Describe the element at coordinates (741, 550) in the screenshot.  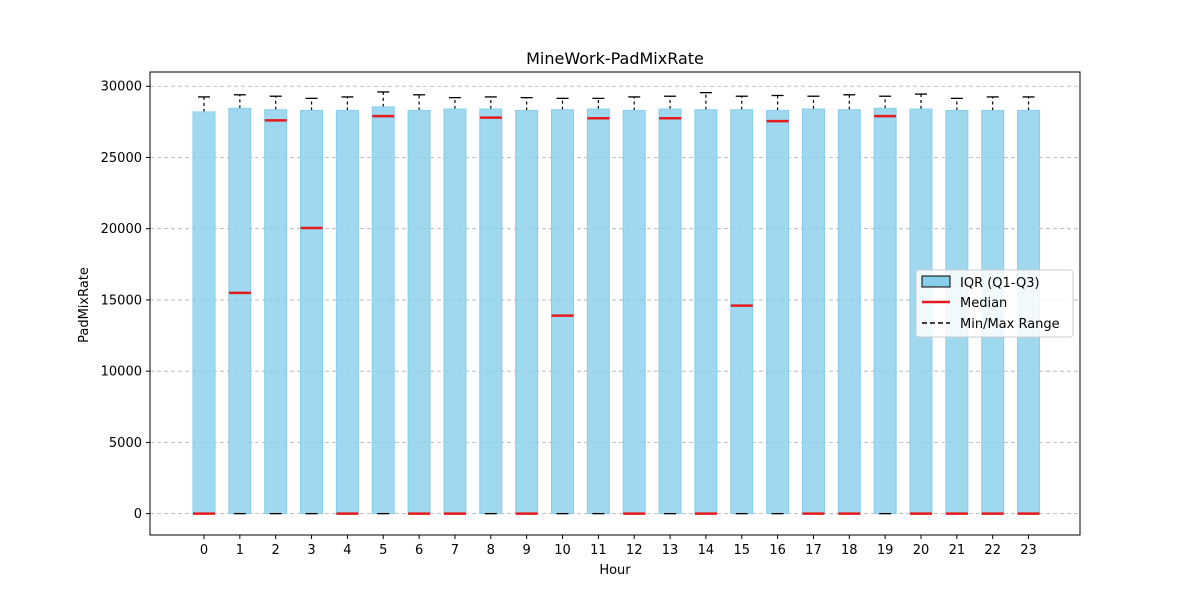
I see `x-tick-label: 15` at that location.